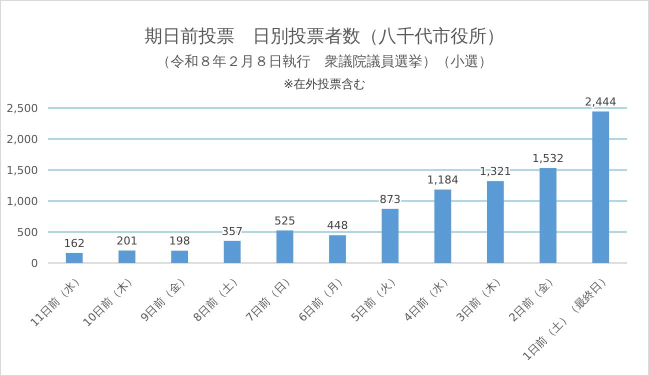 This screenshot has width=649, height=376. I want to click on x-tick-label: 6日前（月）, so click(323, 297).